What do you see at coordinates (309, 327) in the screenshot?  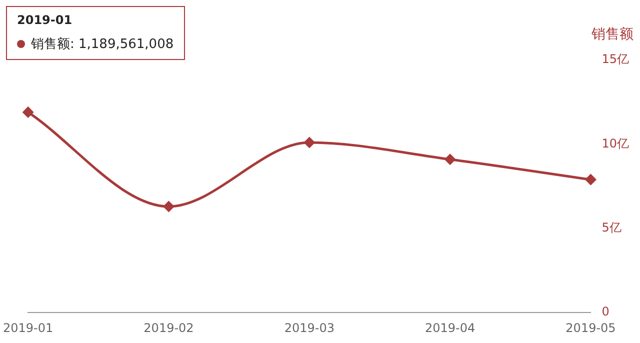 I see `x-tick-label: 2019-03` at bounding box center [309, 327].